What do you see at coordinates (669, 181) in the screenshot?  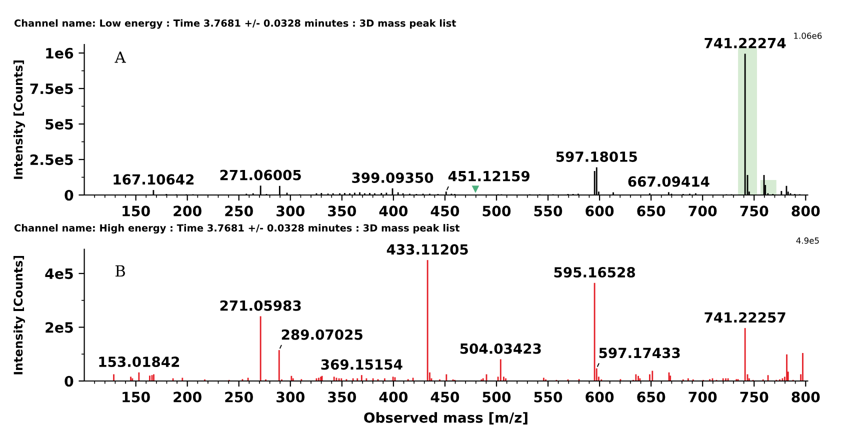 I see `annotation: 667.09414` at bounding box center [669, 181].